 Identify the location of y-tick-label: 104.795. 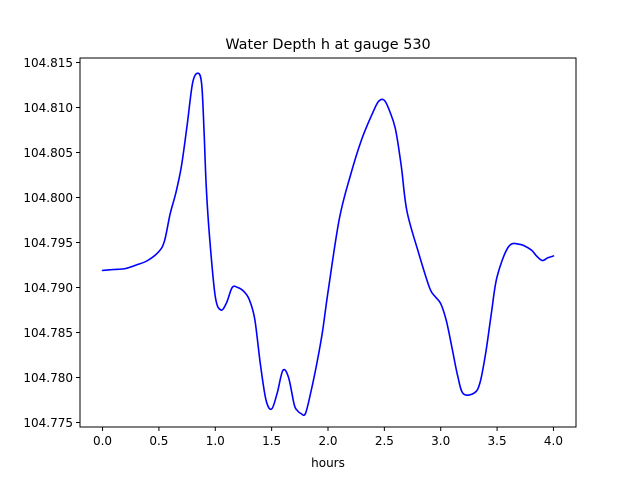
(48, 243).